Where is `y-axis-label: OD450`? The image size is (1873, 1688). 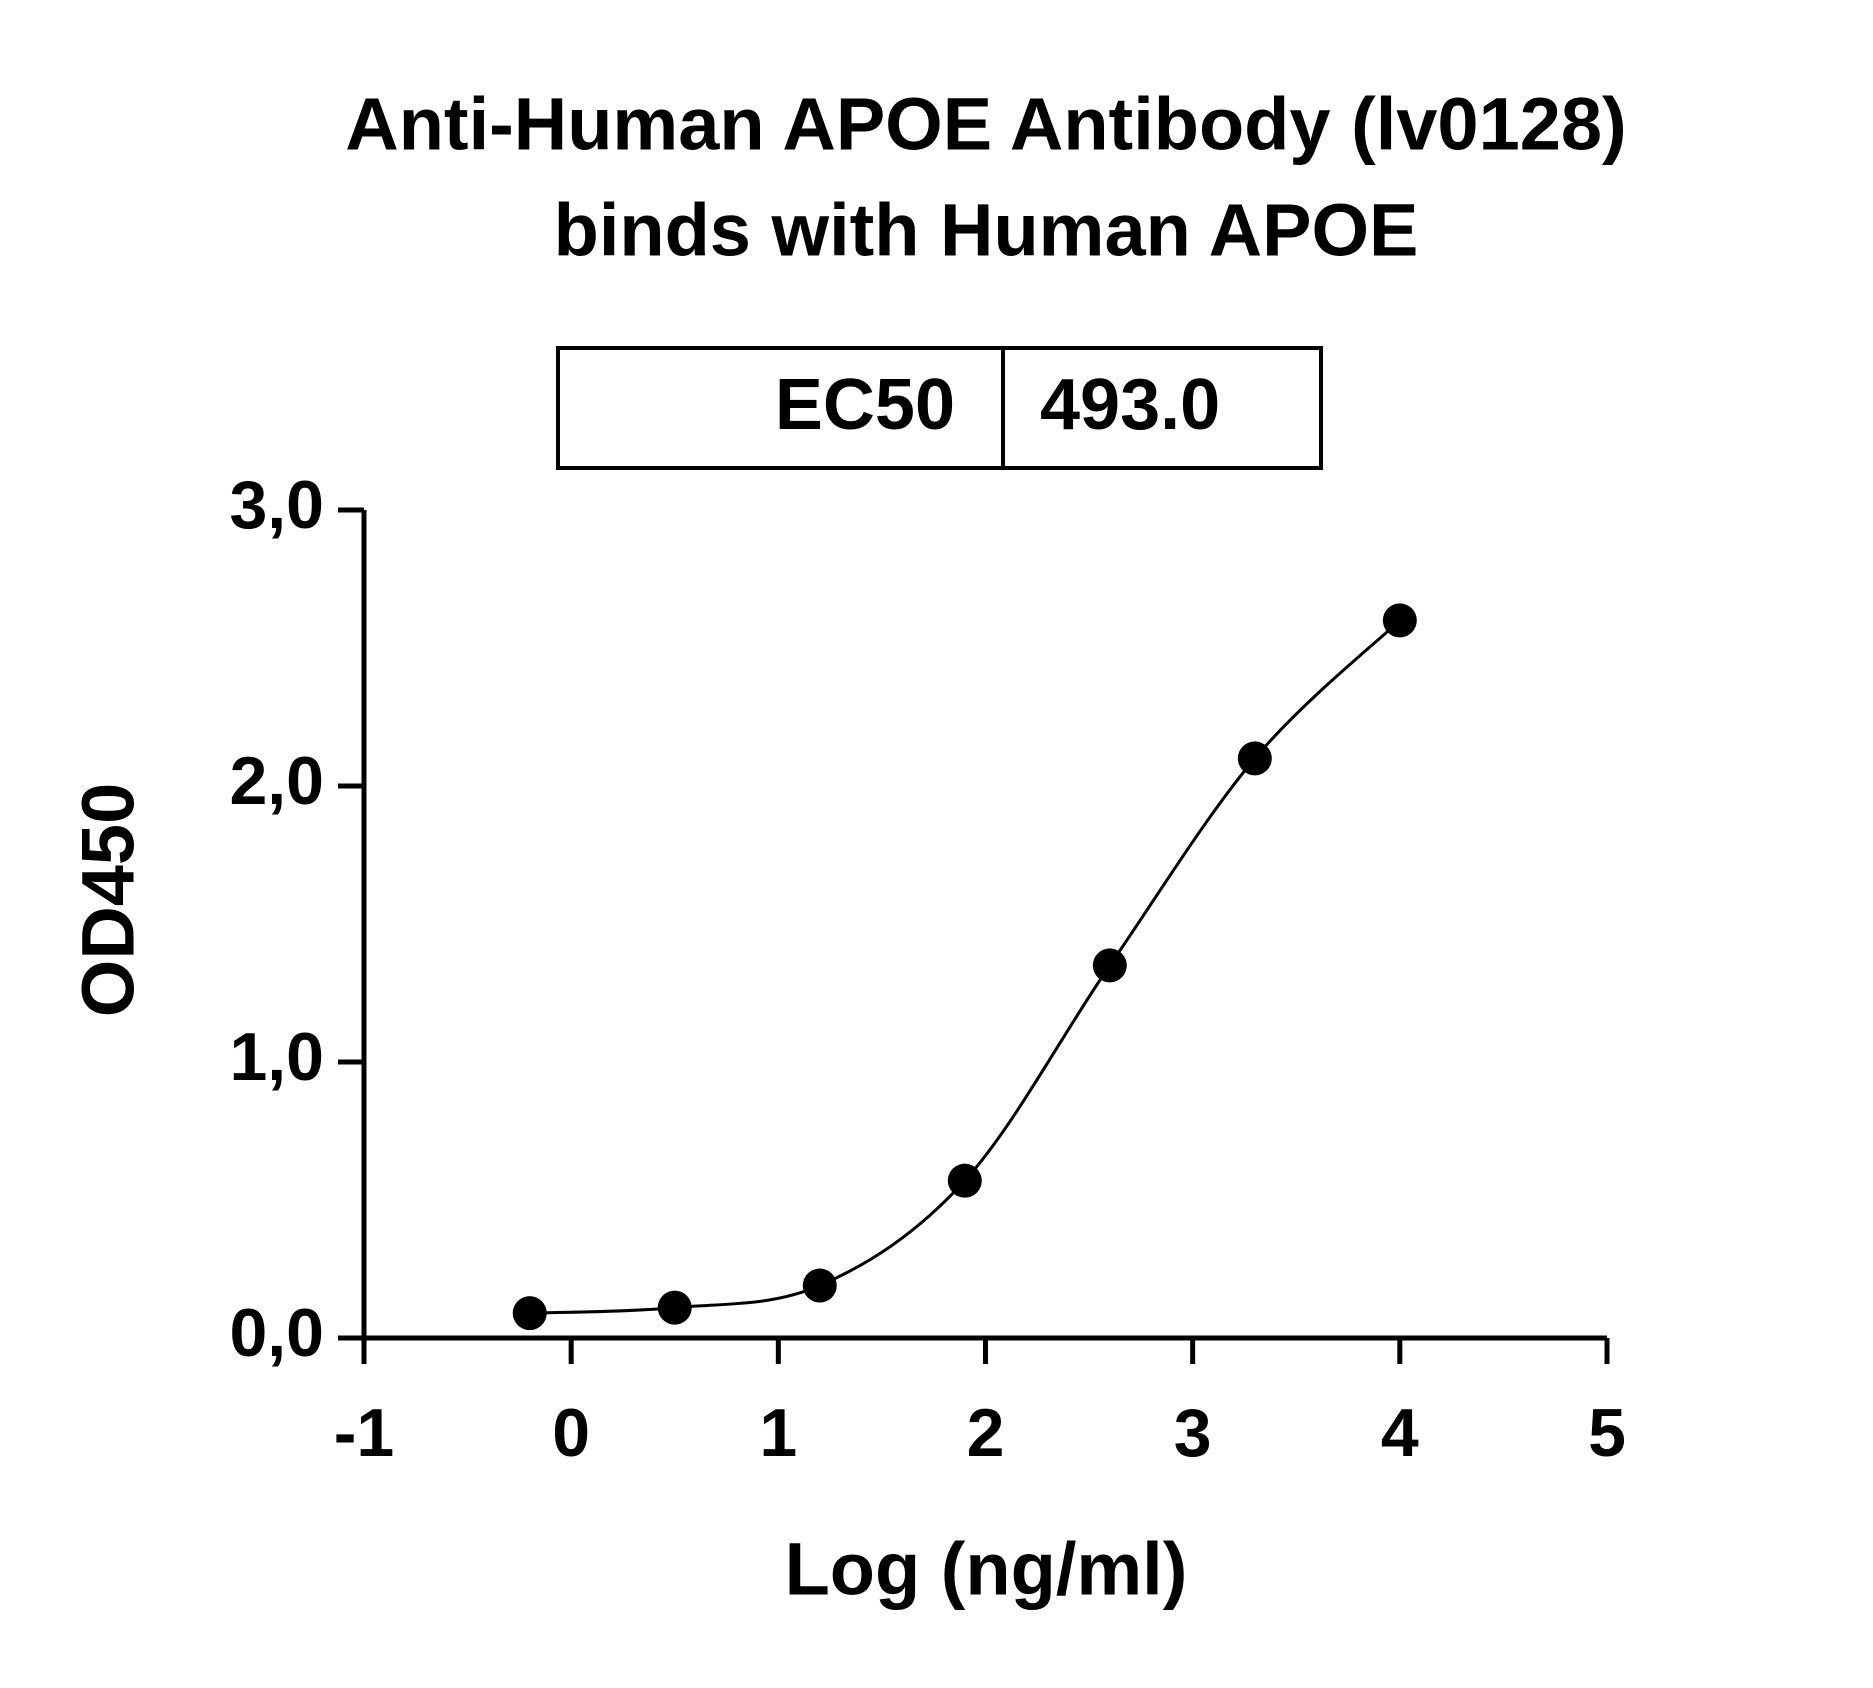 y-axis-label: OD450 is located at coordinates (108, 900).